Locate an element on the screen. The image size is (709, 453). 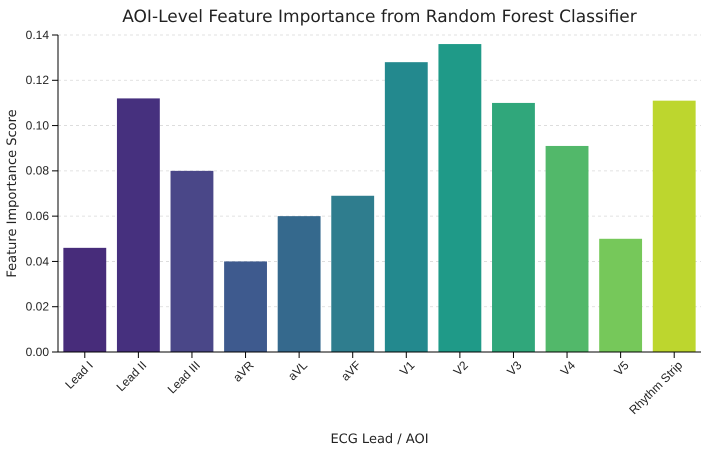
x-tick-label: aVR is located at coordinates (243, 371).